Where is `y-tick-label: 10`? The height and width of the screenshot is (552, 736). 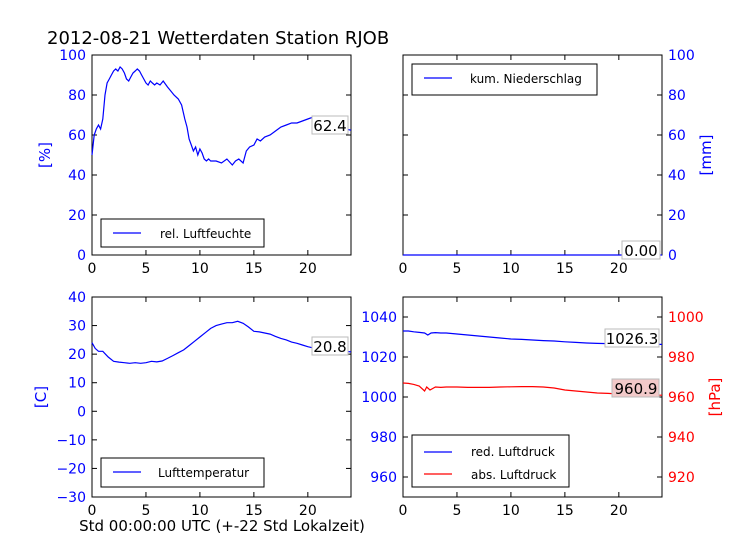
y-tick-label: 10 is located at coordinates (77, 384).